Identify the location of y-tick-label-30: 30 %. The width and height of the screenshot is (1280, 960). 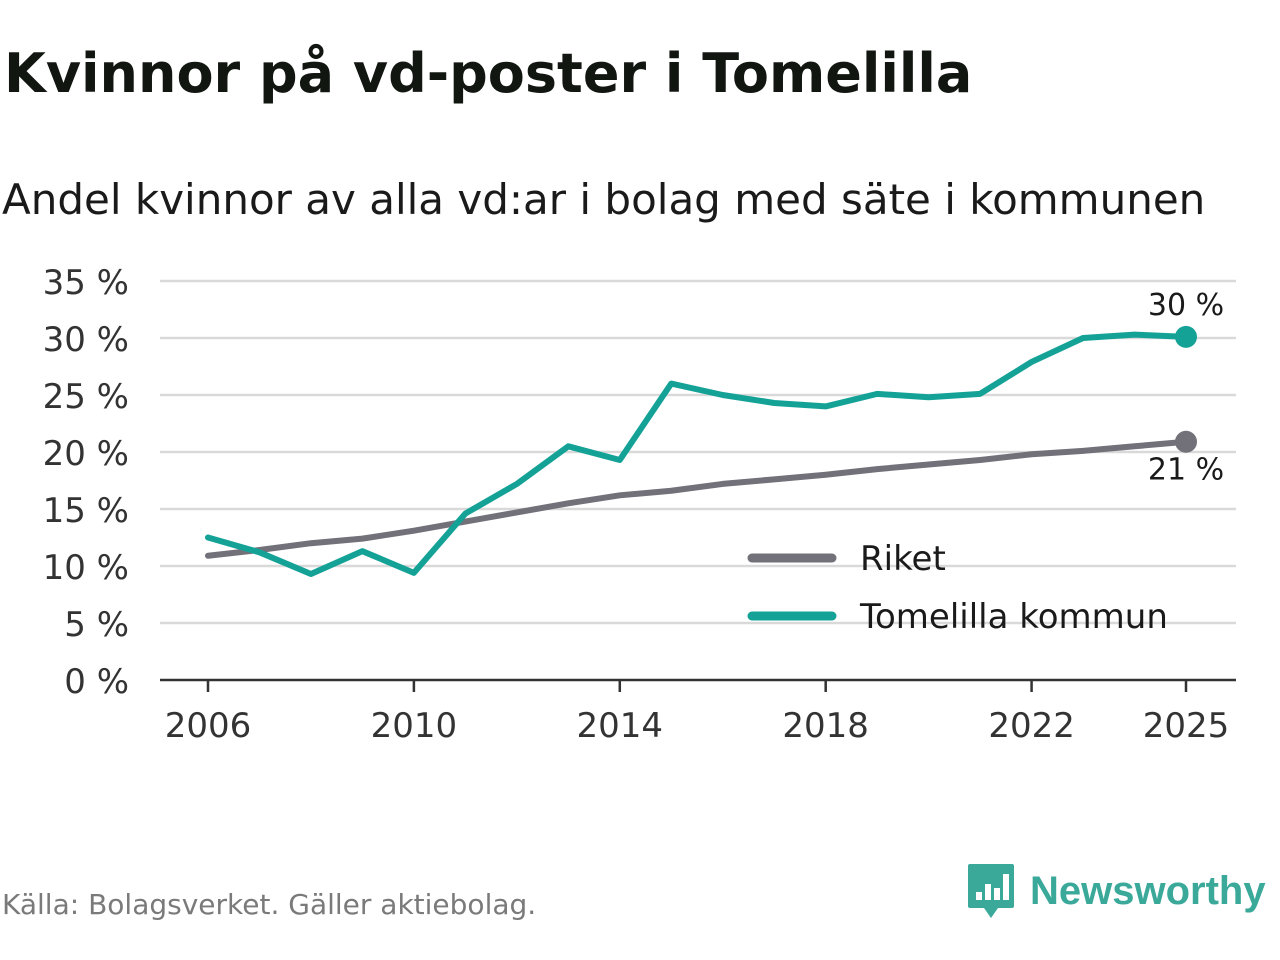
(86, 340).